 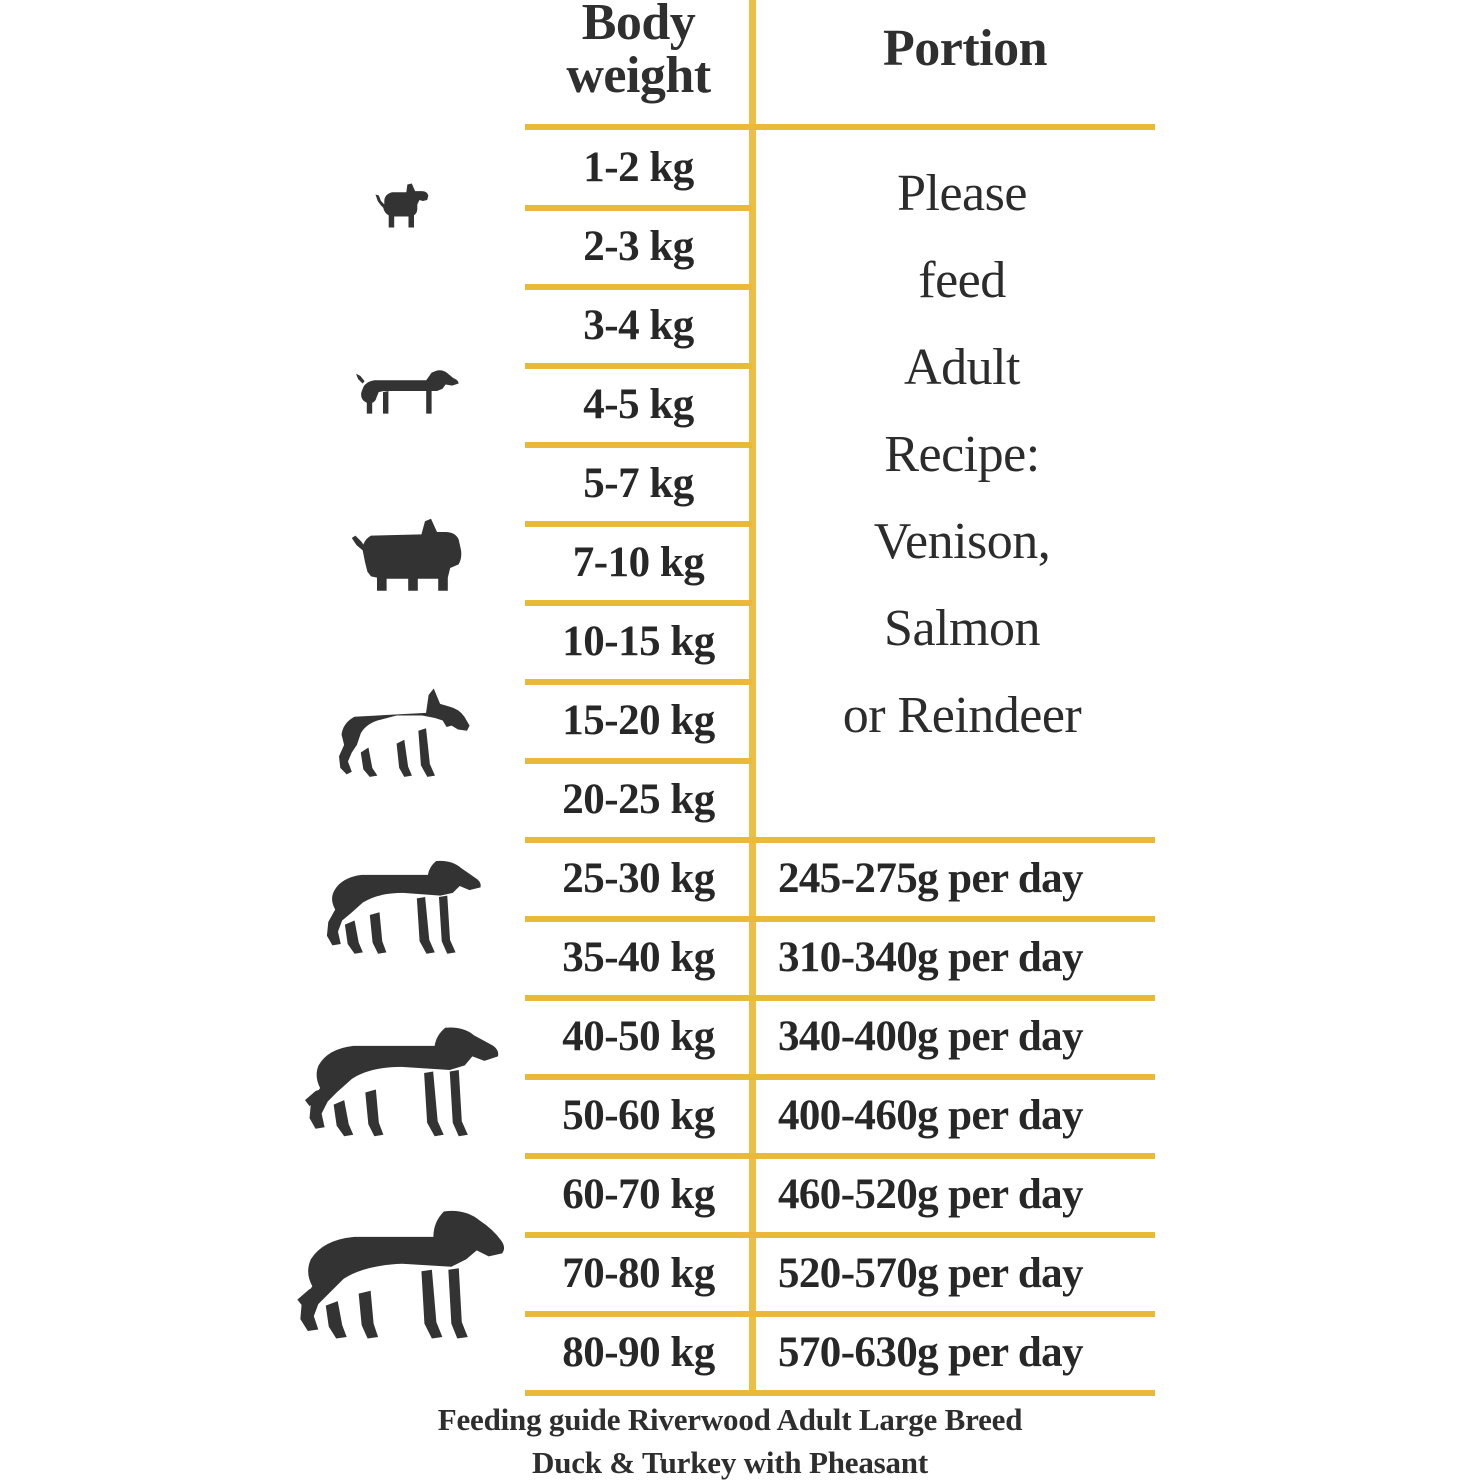 I want to click on note-line-2: feed, so click(x=962, y=280).